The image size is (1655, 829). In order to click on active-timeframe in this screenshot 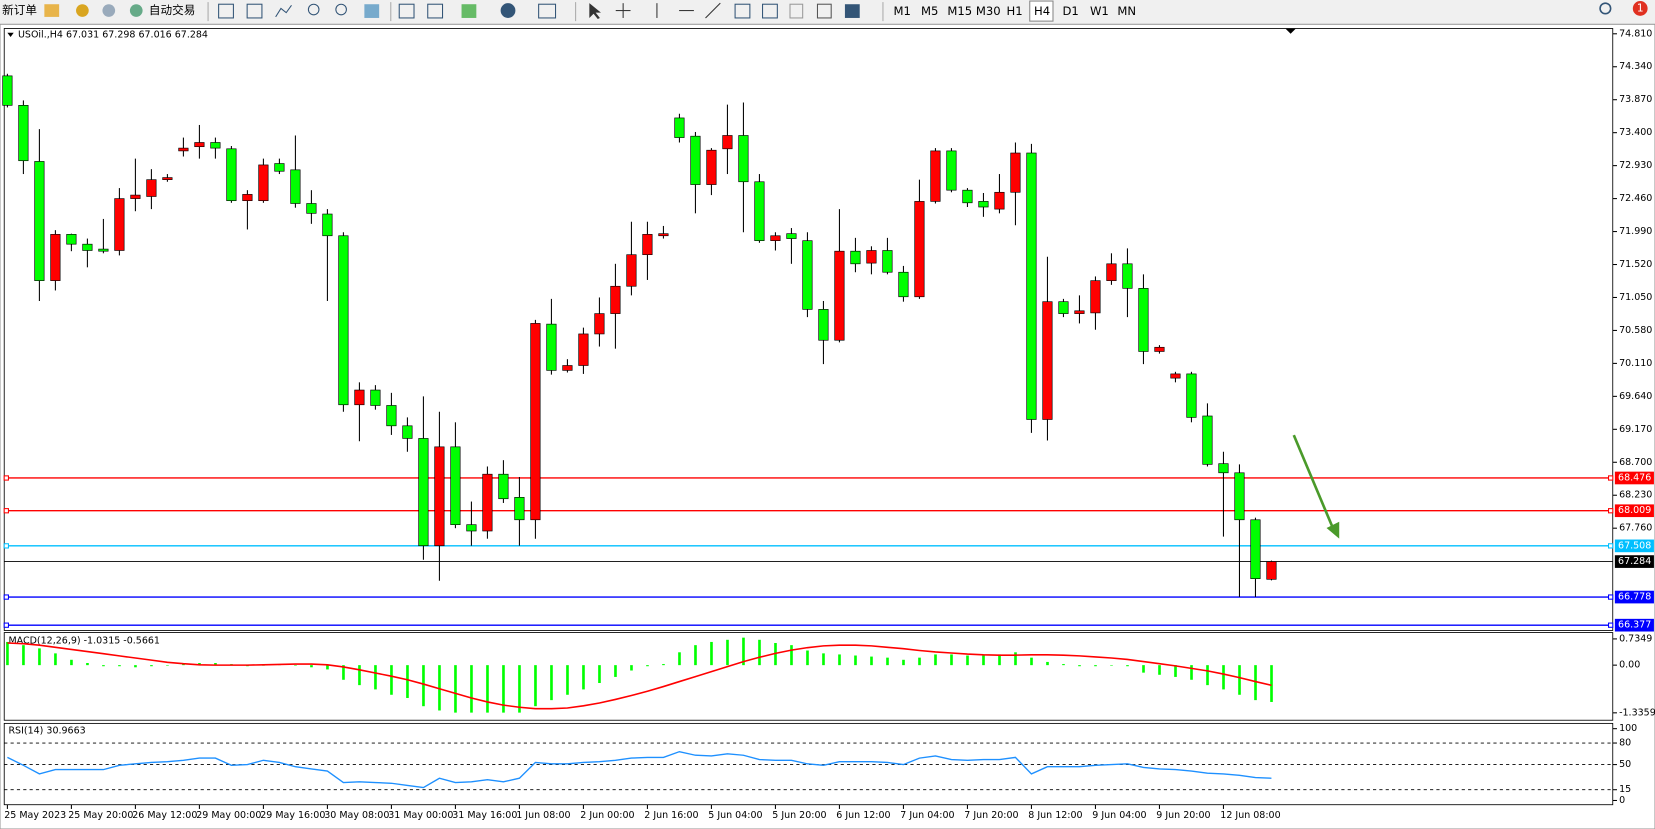, I will do `click(1041, 11)`.